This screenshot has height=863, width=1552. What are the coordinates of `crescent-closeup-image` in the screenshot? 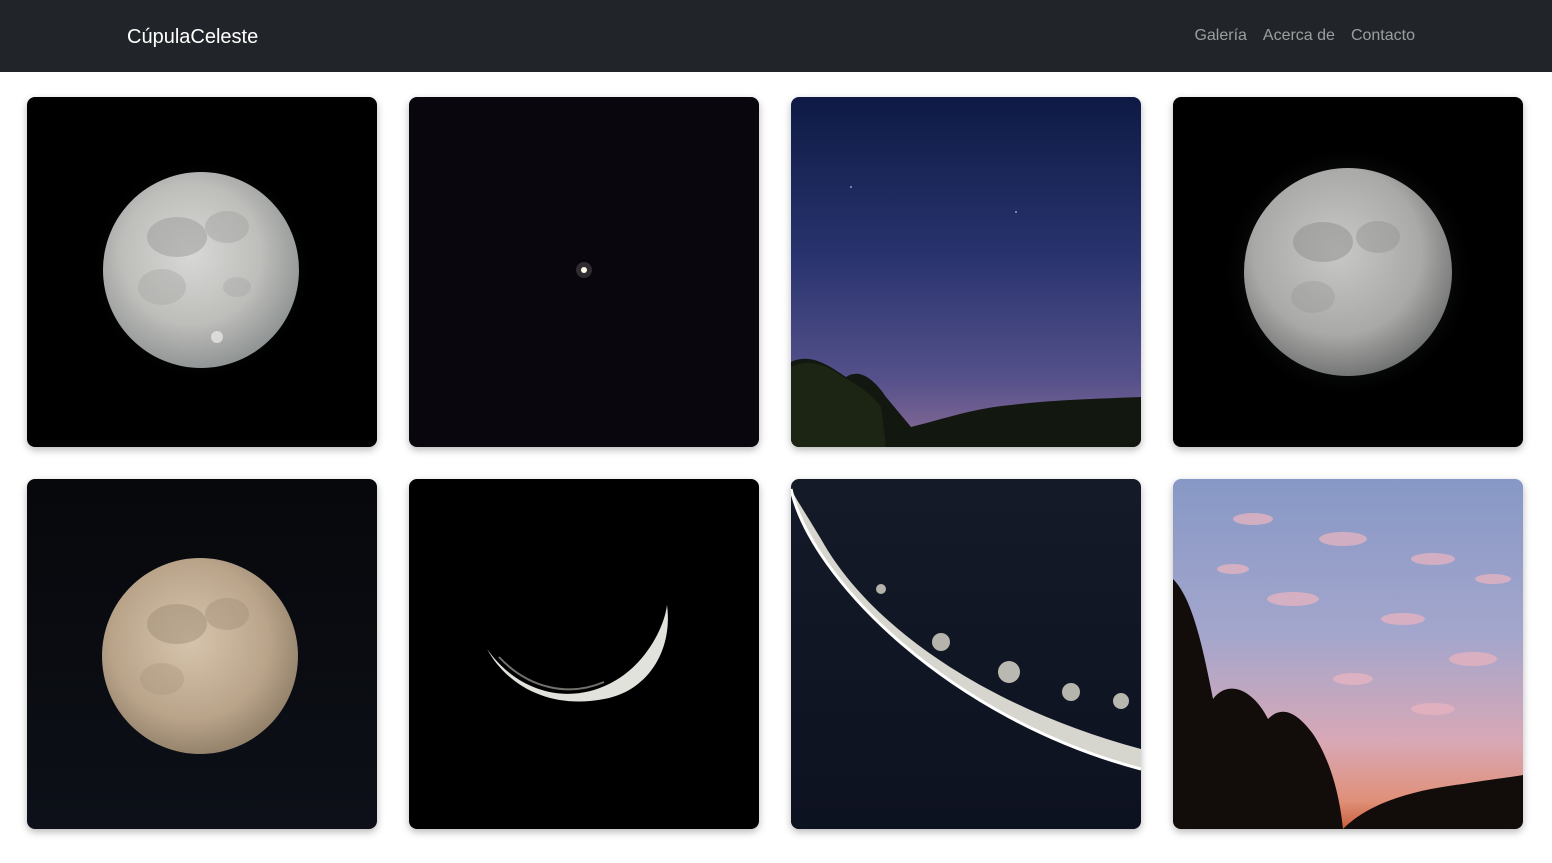 It's located at (966, 654).